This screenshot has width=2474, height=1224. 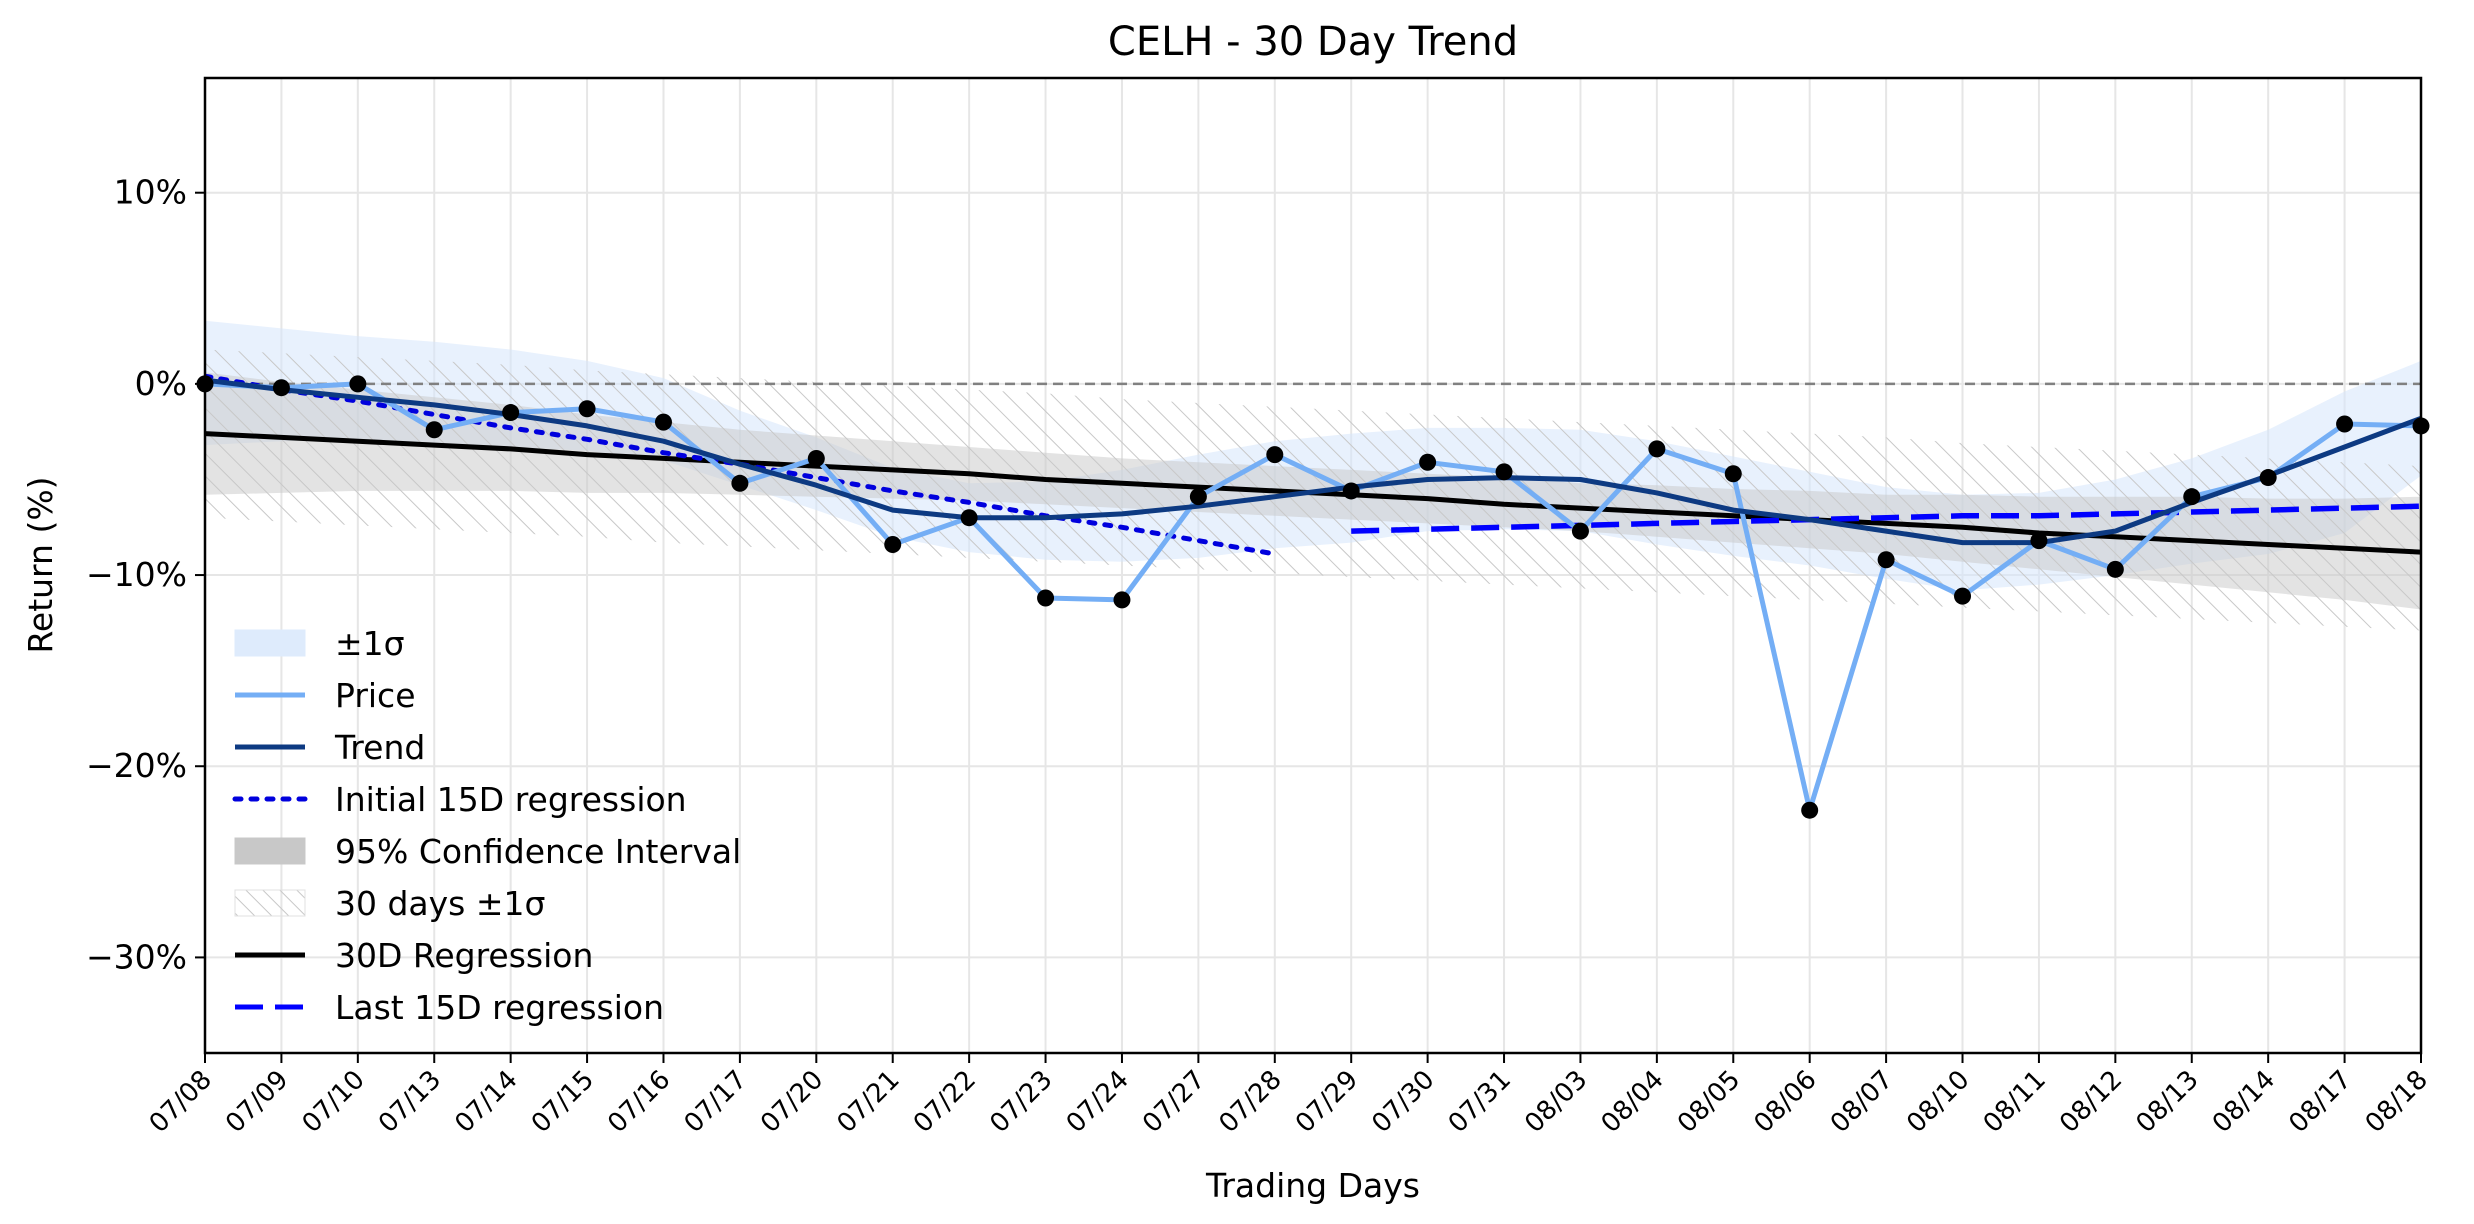 What do you see at coordinates (1313, 461) in the screenshot?
I see `series-line-trend` at bounding box center [1313, 461].